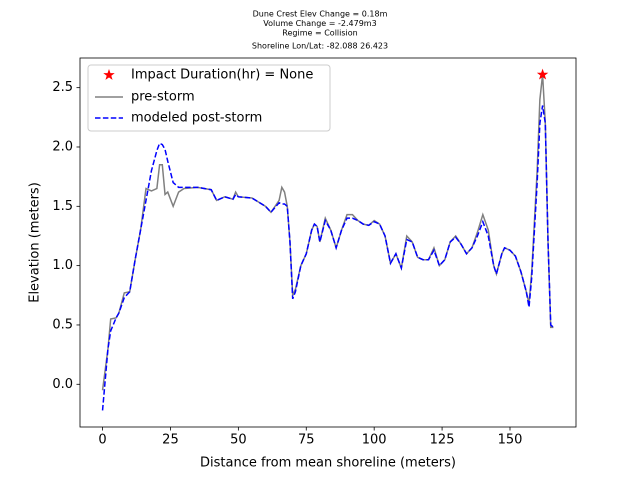  I want to click on legend-label: pre-storm, so click(163, 97).